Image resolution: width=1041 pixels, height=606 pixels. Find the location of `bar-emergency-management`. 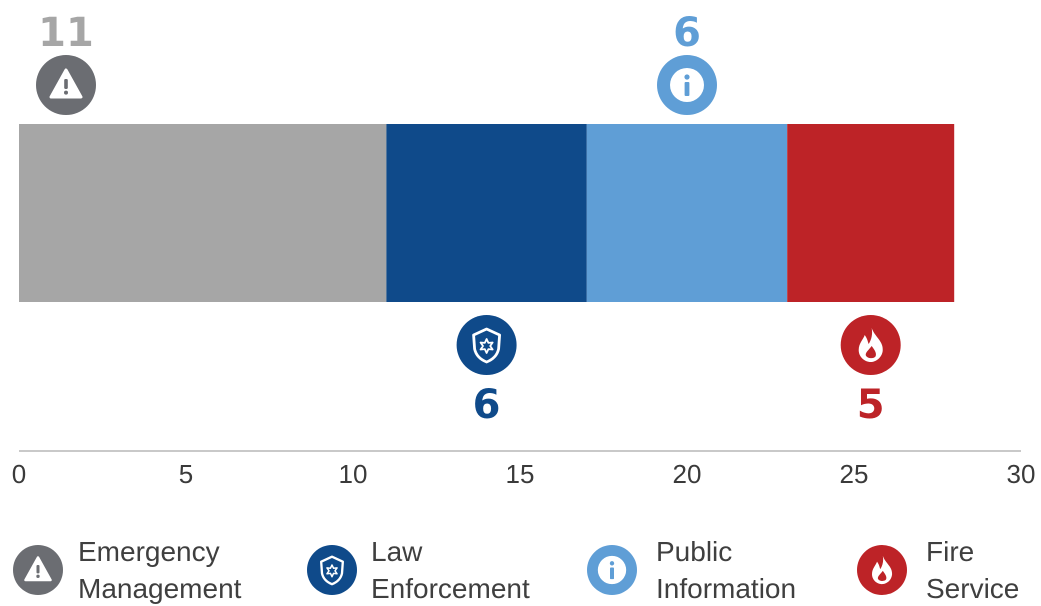

bar-emergency-management is located at coordinates (203, 213).